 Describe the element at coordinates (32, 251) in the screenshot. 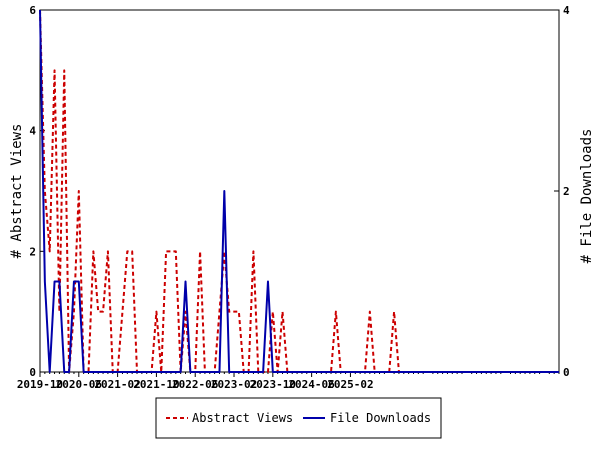

I see `left-tick-label: 2` at that location.